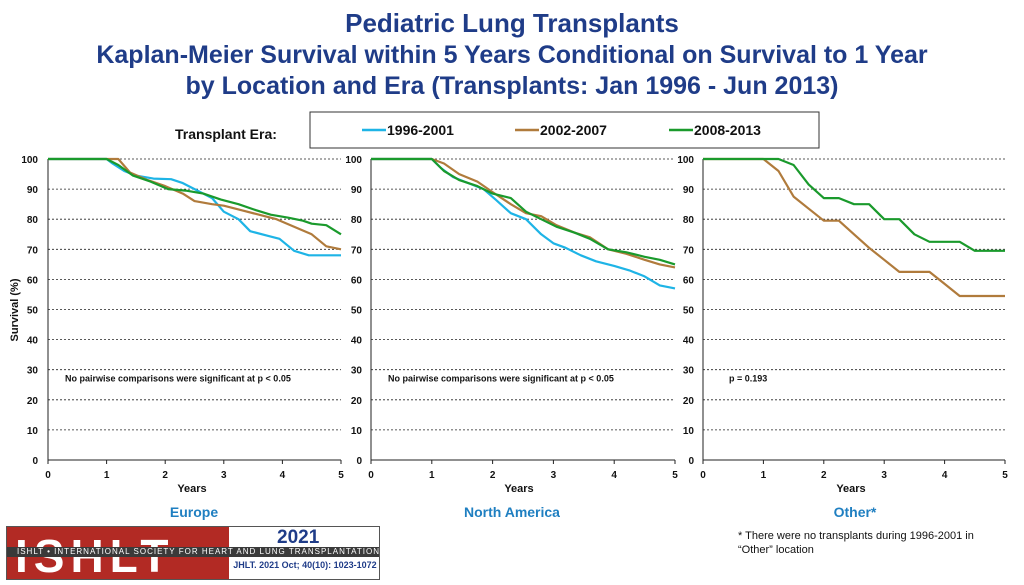 The height and width of the screenshot is (585, 1024). Describe the element at coordinates (512, 512) in the screenshot. I see `location-label: North America` at that location.